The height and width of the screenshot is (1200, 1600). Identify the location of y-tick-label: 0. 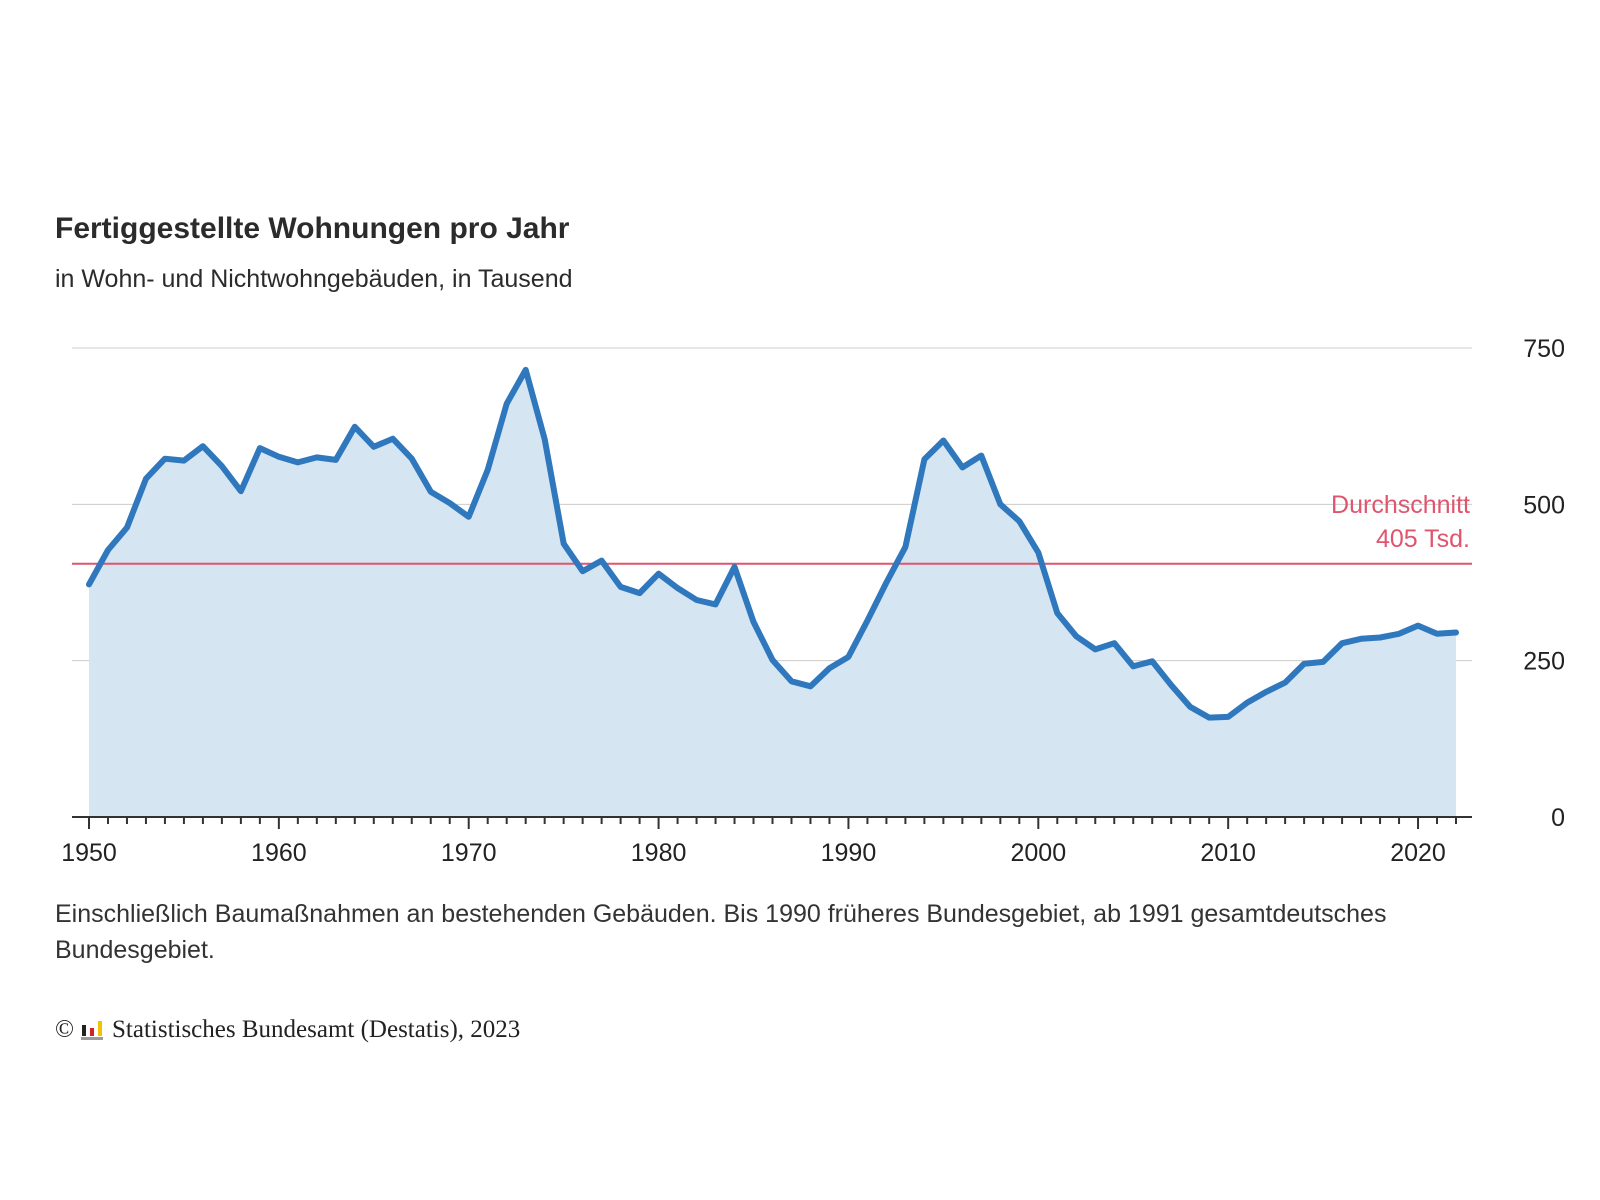
(1558, 818).